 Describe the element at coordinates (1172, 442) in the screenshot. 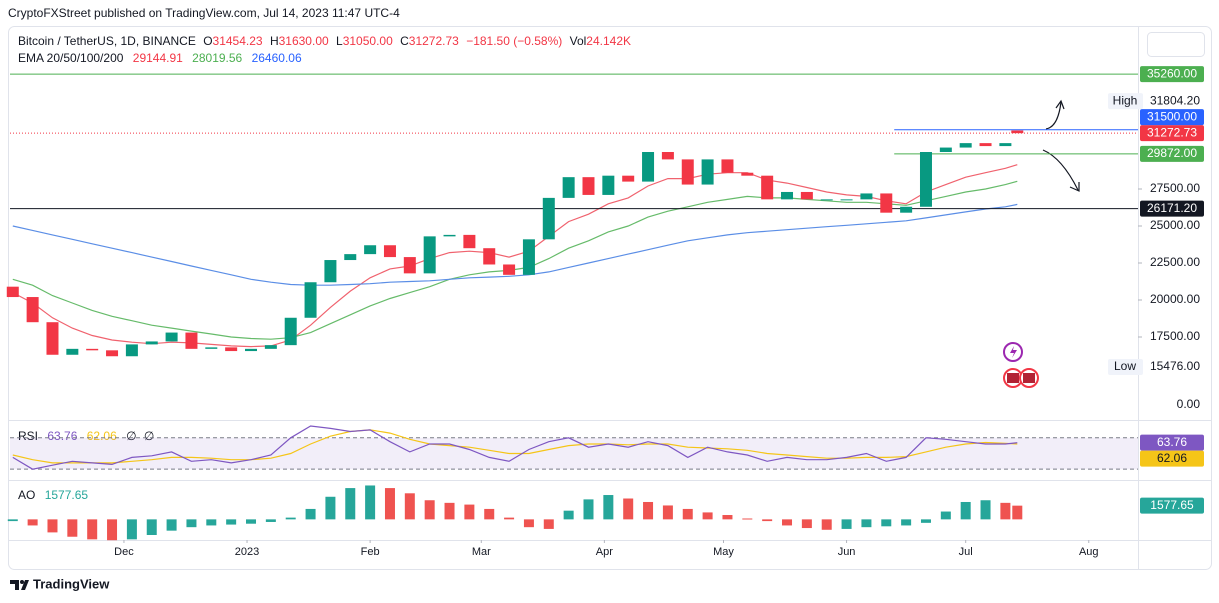

I see `rsi-label-box` at that location.